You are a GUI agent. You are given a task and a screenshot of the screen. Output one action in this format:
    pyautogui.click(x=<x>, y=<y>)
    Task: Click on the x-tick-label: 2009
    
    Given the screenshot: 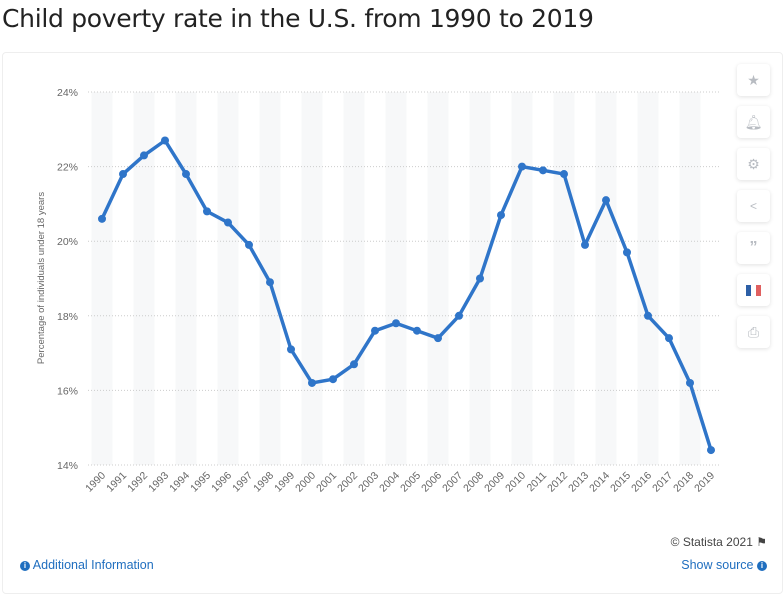 What is the action you would take?
    pyautogui.click(x=494, y=482)
    